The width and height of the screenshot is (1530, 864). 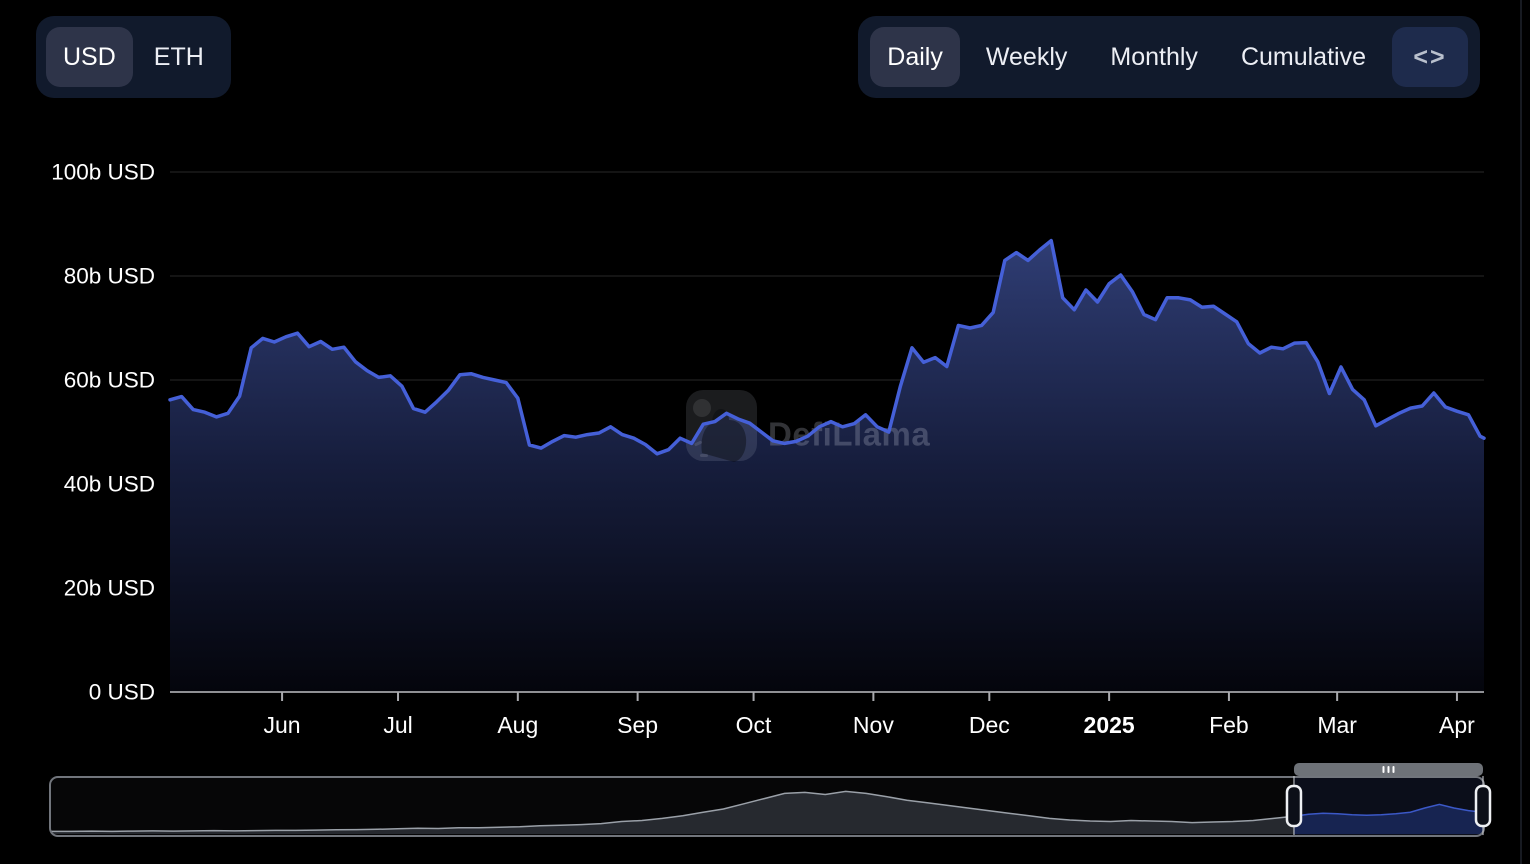 I want to click on x-axis-label: Feb, so click(x=1229, y=725).